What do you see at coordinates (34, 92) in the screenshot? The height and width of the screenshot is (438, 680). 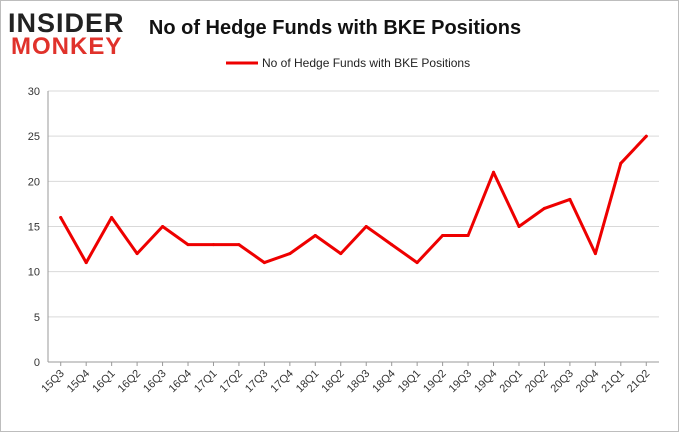 I see `y-tick-label: 30` at bounding box center [34, 92].